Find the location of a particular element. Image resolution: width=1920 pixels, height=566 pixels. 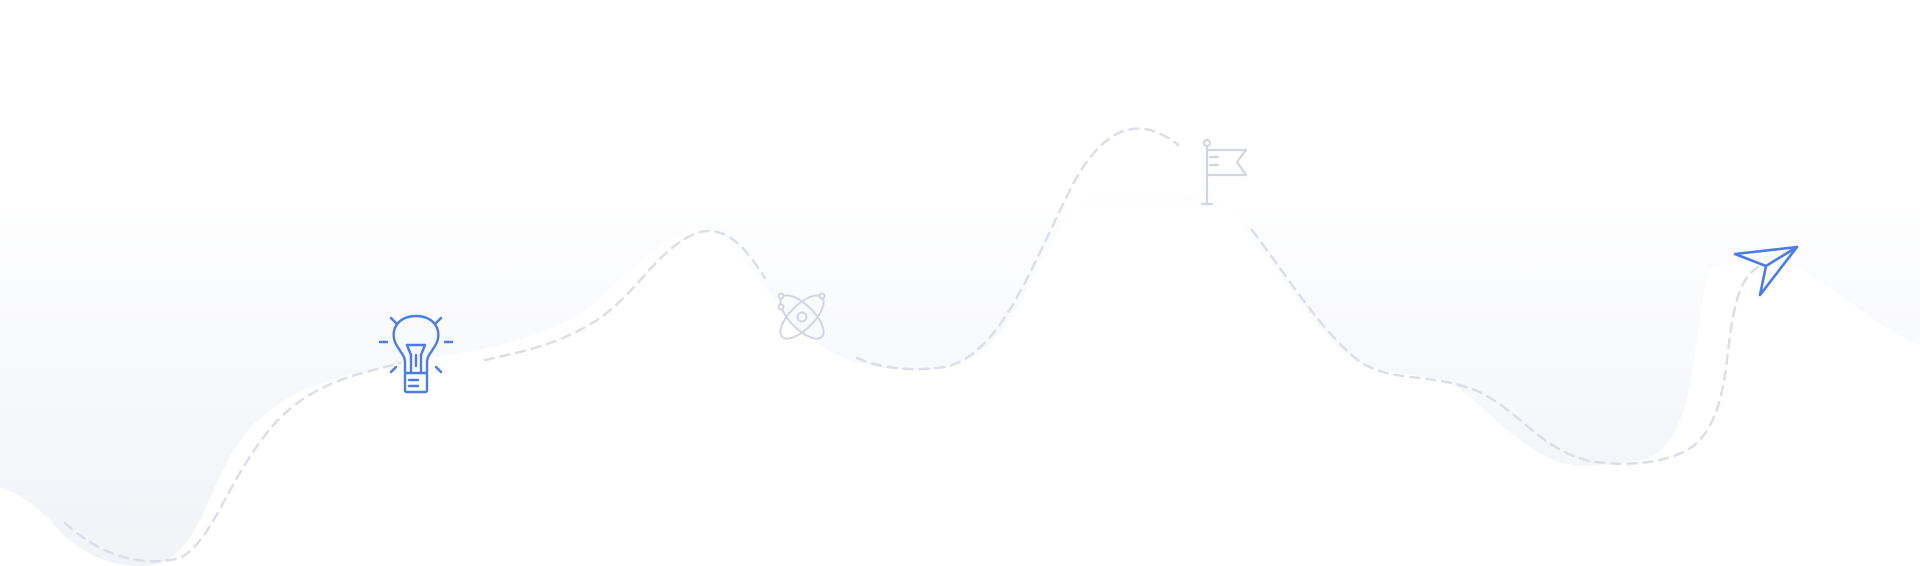

flag-icon is located at coordinates (1224, 172).